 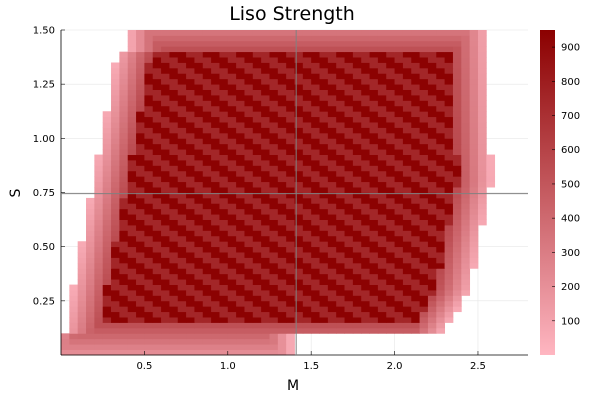 I want to click on x-tick-label: 1.5, so click(x=311, y=366).